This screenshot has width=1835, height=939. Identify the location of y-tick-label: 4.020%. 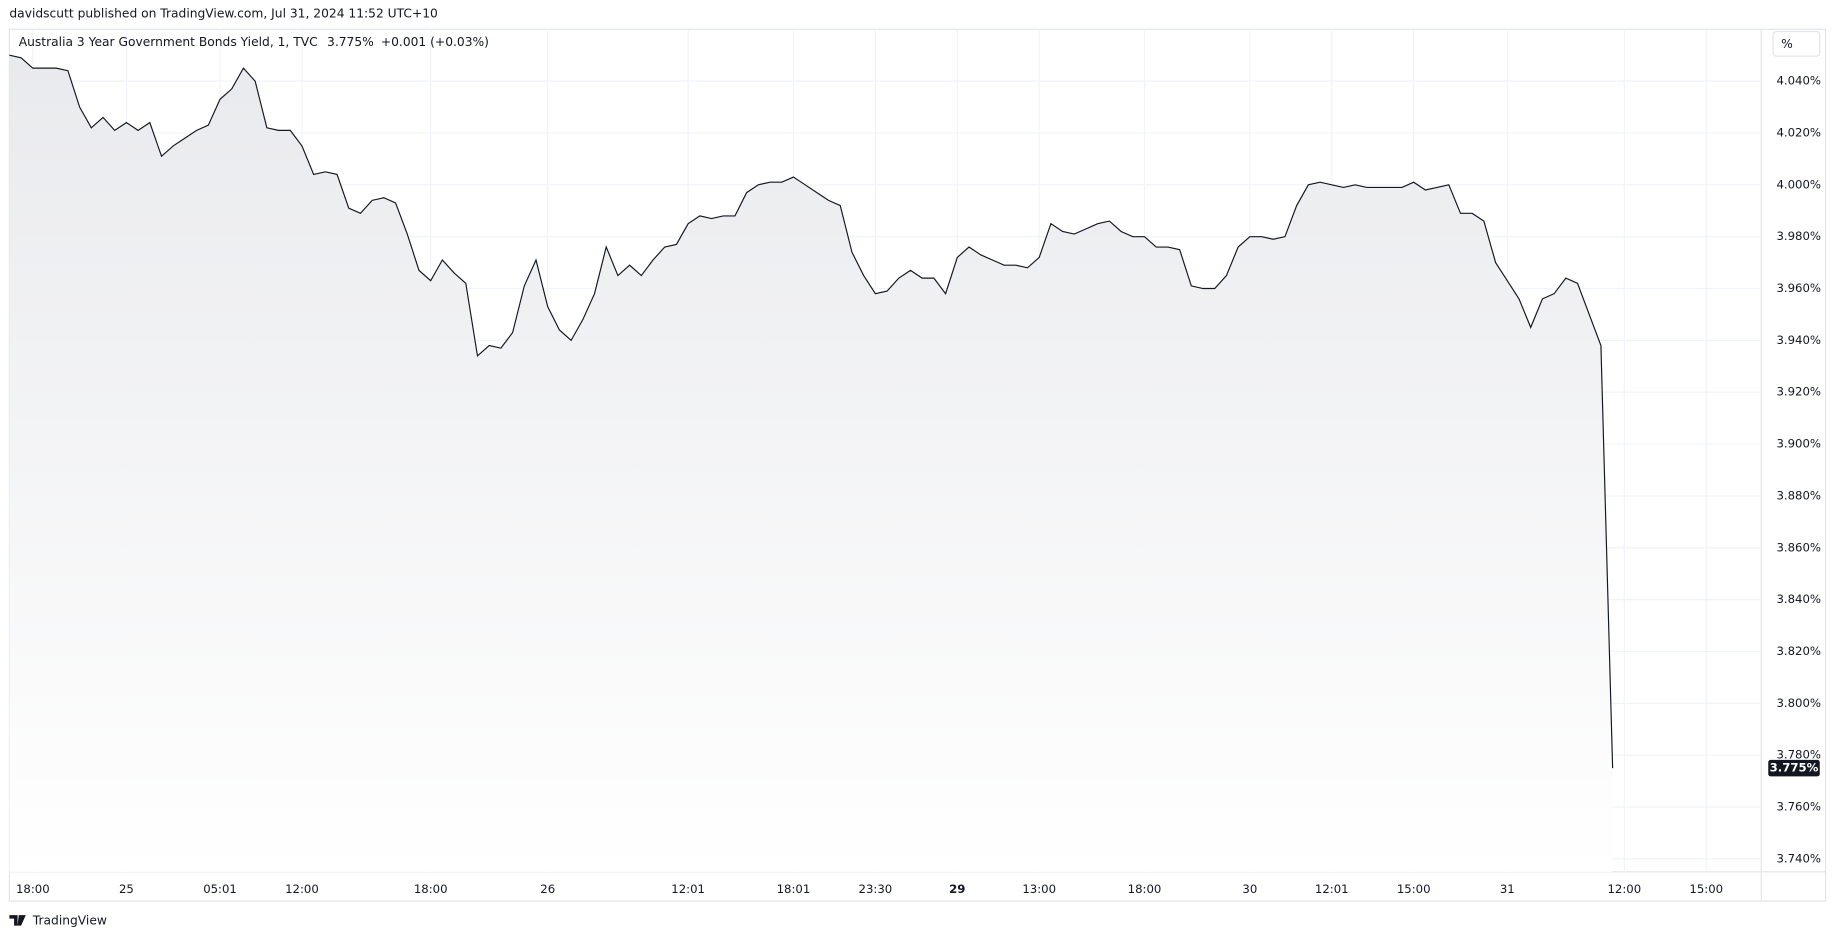
(1798, 132).